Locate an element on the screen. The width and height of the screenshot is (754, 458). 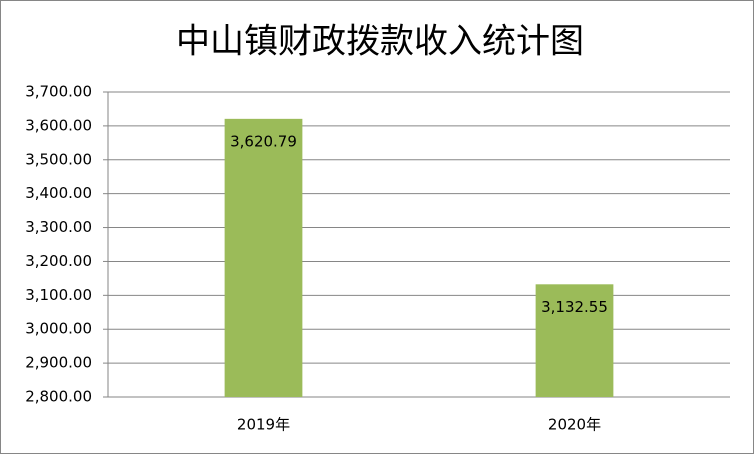
y-tick-label: 3,000.00 is located at coordinates (58, 329).